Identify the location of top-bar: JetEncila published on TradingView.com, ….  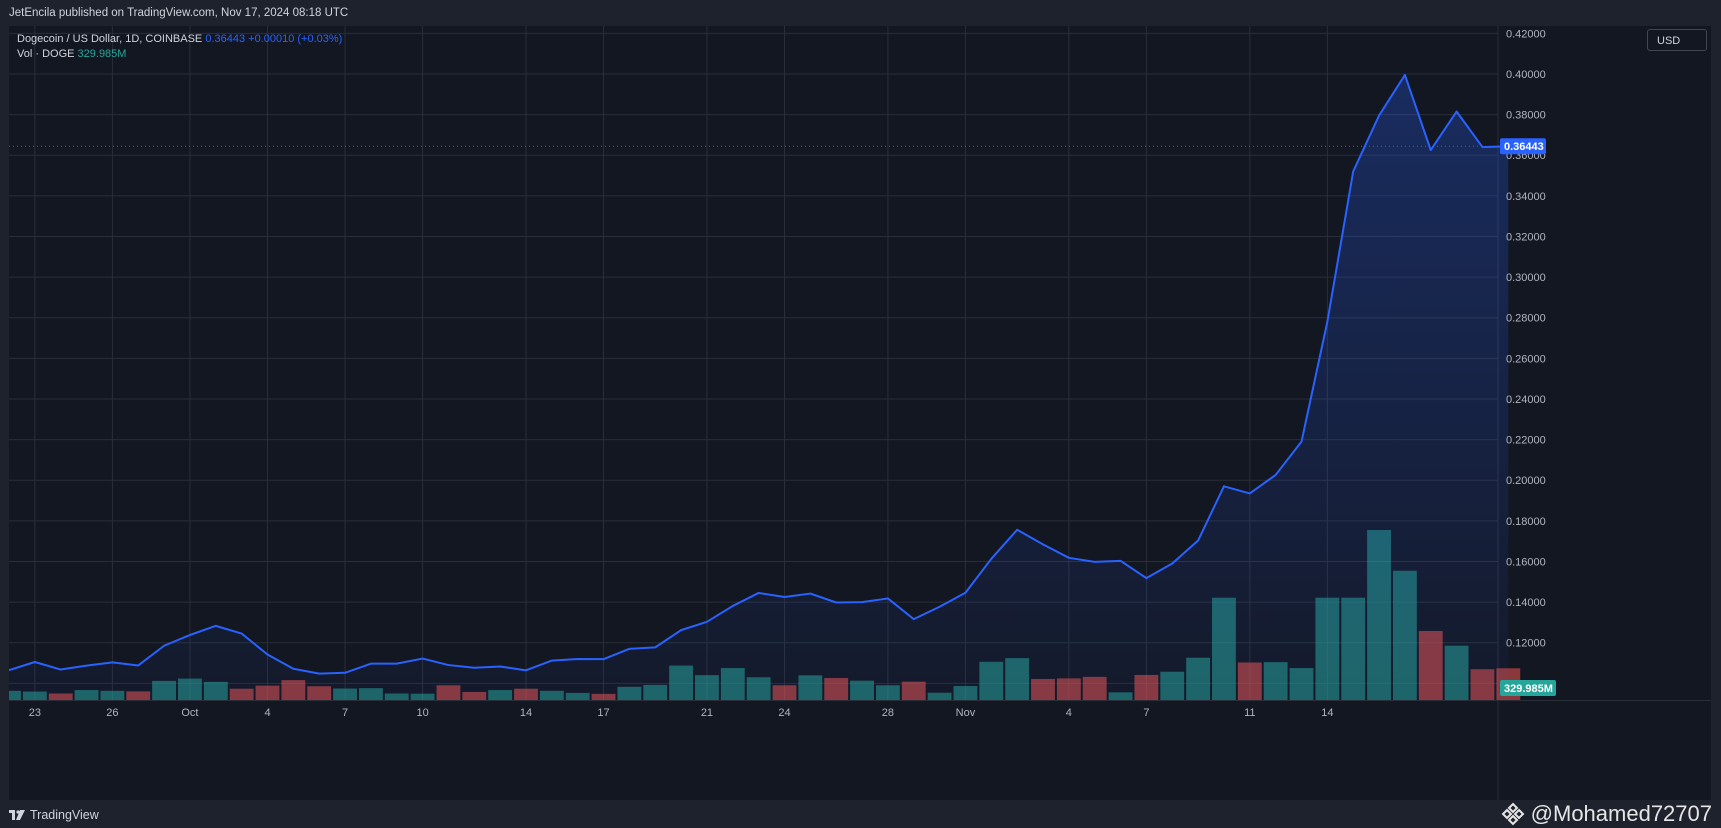
(860, 13).